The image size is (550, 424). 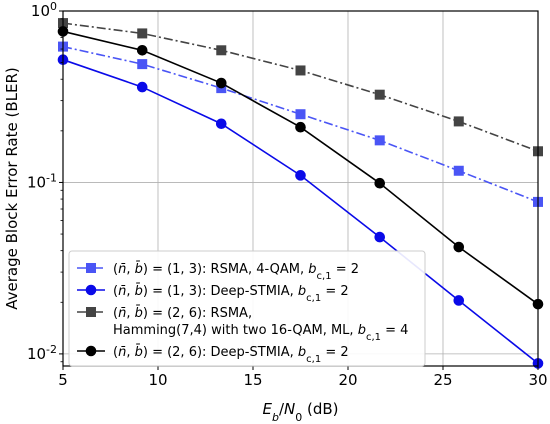 What do you see at coordinates (231, 294) in the screenshot?
I see `legend-label: (n̄, b̄) = (1, 3): Deep-STMIA, bc,1 = 2` at bounding box center [231, 294].